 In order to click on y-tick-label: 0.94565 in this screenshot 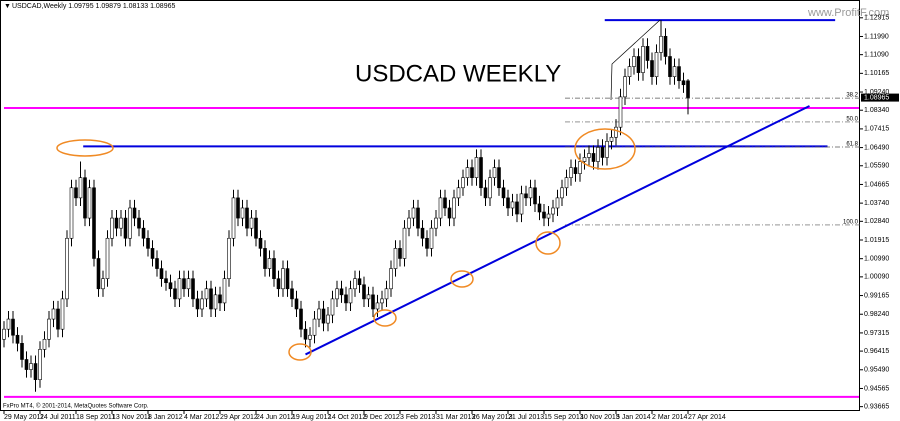, I will do `click(876, 388)`.